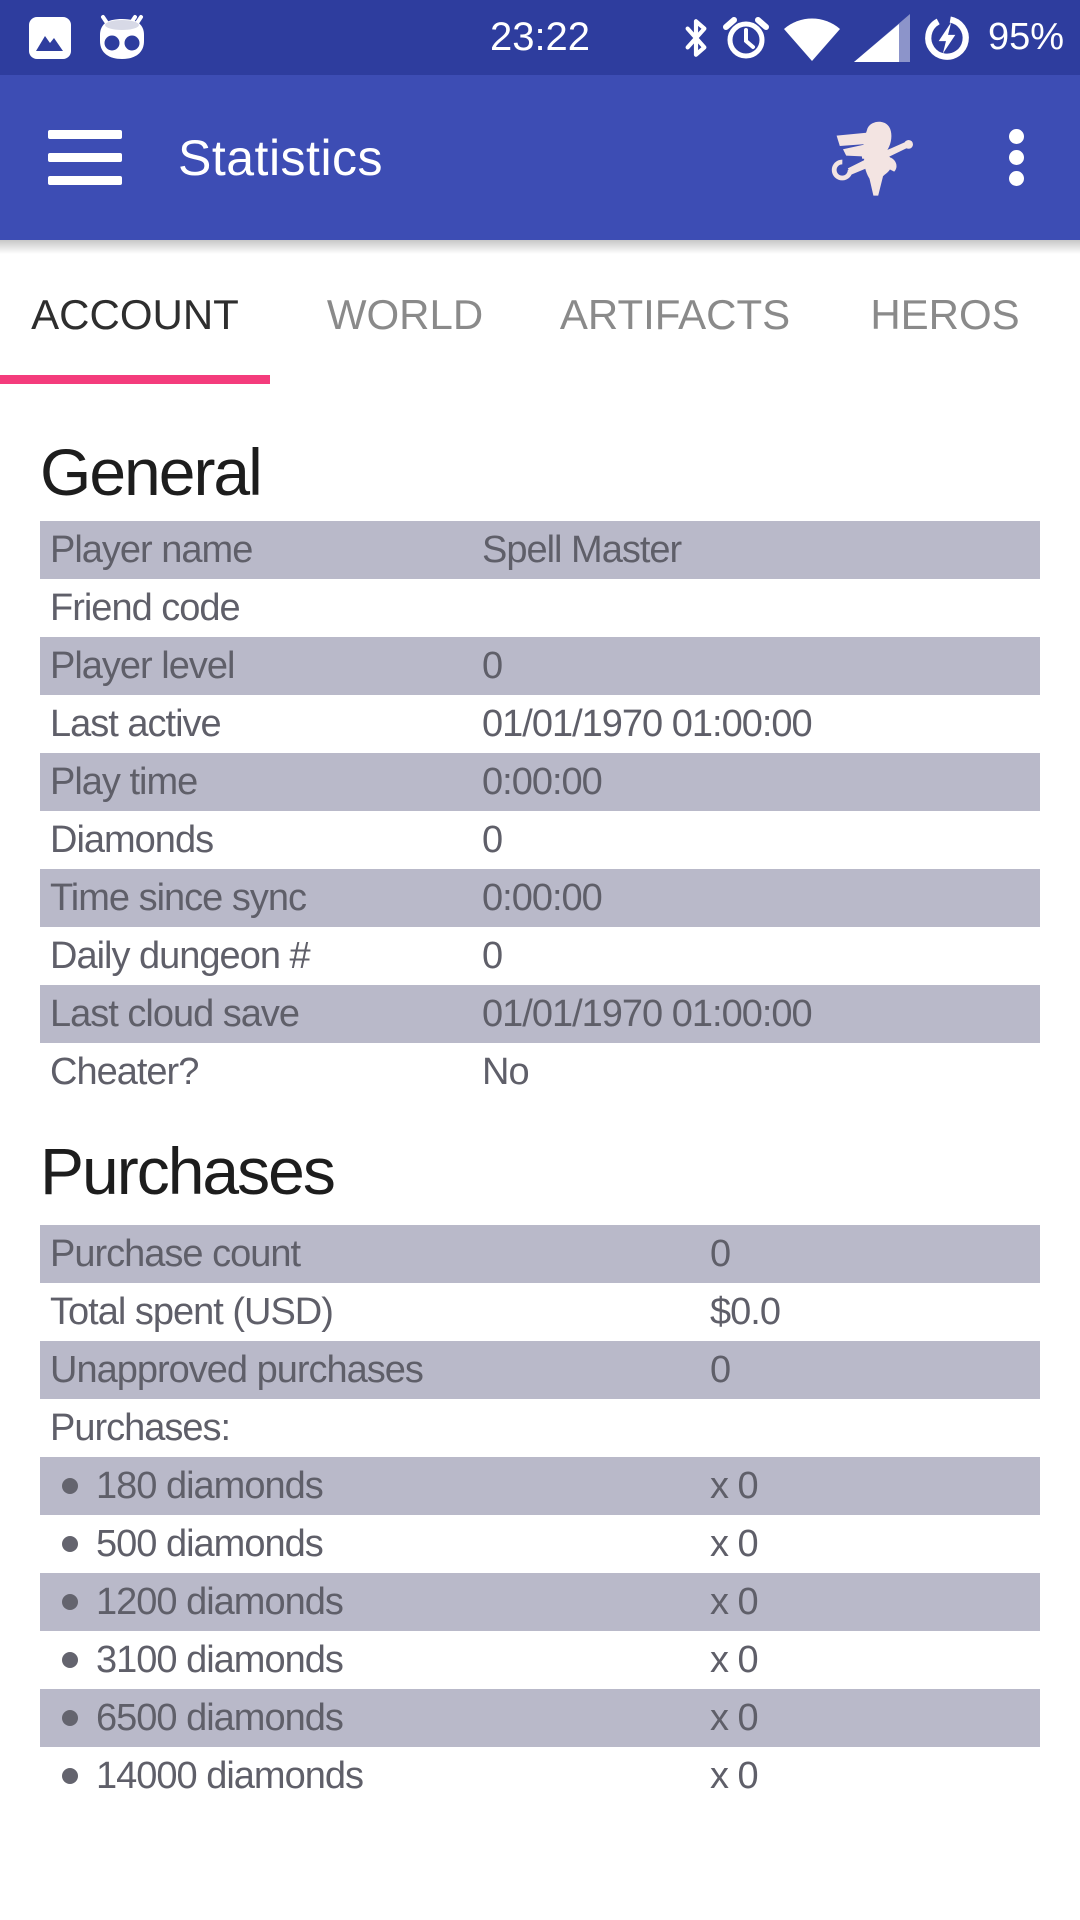 The width and height of the screenshot is (1080, 1920). Describe the element at coordinates (540, 1602) in the screenshot. I see `purchase-item-1200: 1200 diamonds x 0` at that location.